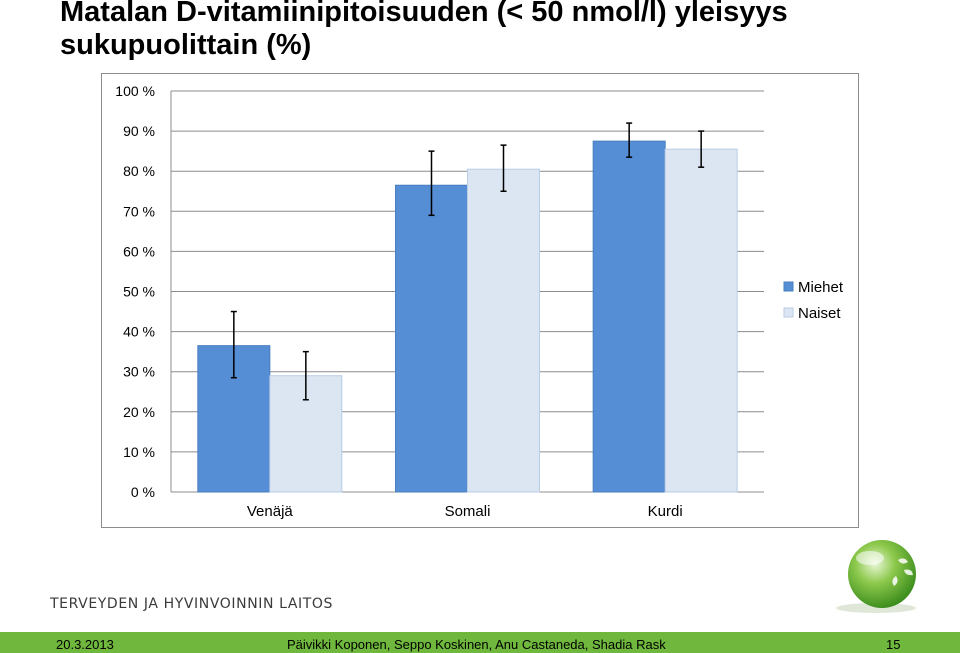 The width and height of the screenshot is (960, 653). What do you see at coordinates (143, 492) in the screenshot?
I see `y-tick-label: 0 %` at bounding box center [143, 492].